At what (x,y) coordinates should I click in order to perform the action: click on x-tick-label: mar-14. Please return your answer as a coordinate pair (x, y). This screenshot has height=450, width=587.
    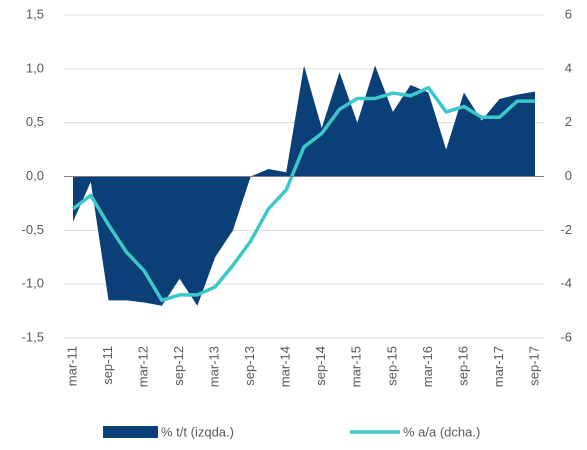
    Looking at the image, I should click on (285, 366).